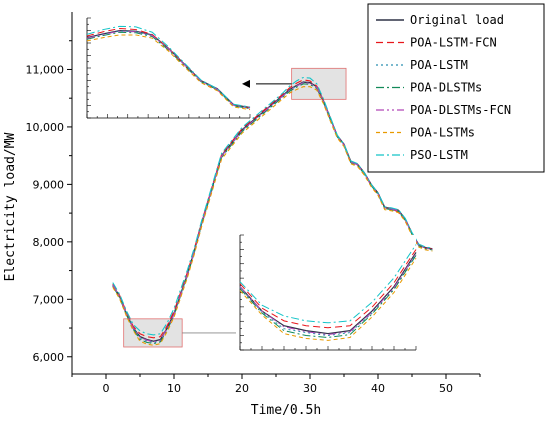 The height and width of the screenshot is (422, 550). What do you see at coordinates (328, 289) in the screenshot?
I see `inset-series-line-poa-lstm-fcn` at bounding box center [328, 289].